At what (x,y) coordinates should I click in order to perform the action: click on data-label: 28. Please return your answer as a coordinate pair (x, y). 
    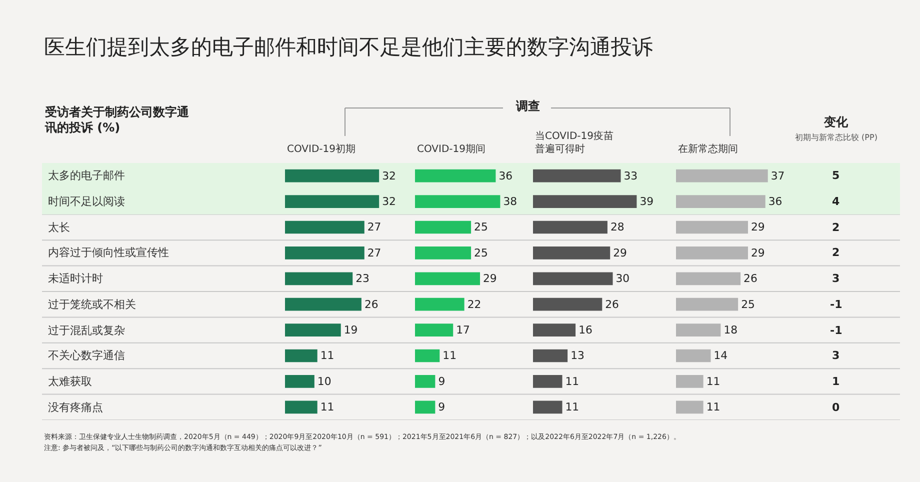
    Looking at the image, I should click on (617, 227).